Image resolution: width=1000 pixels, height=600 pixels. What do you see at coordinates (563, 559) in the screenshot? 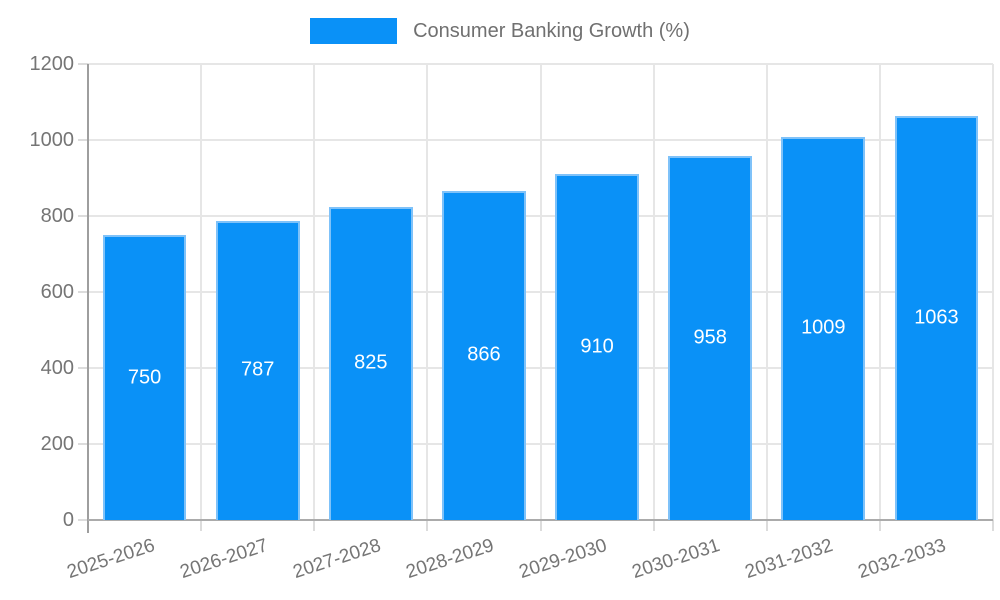
I see `x-tick-label: 2029-2030` at bounding box center [563, 559].